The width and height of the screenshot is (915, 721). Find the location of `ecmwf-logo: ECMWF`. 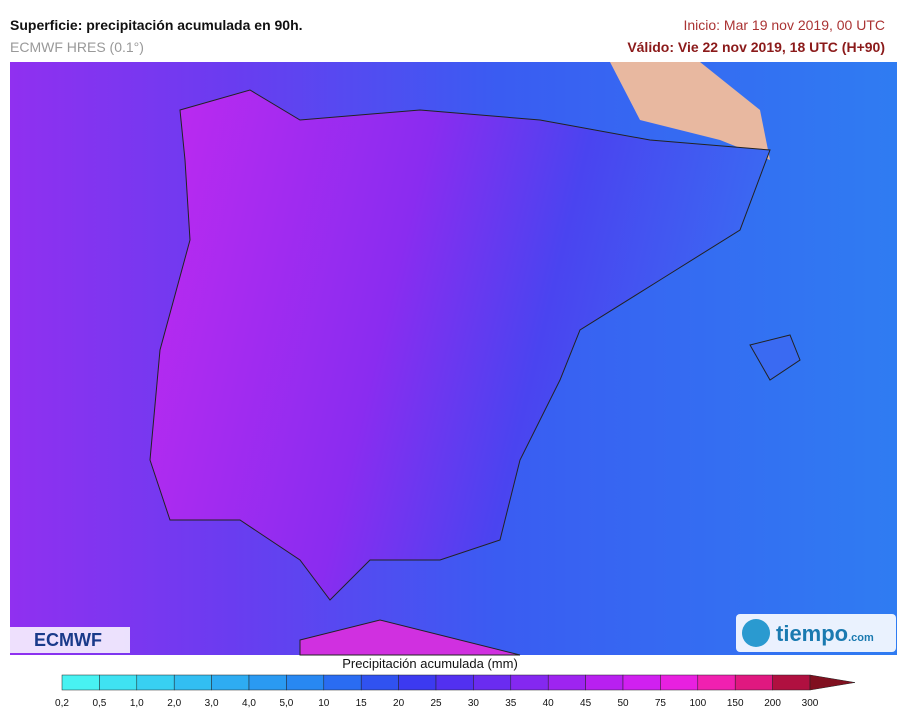

ecmwf-logo: ECMWF is located at coordinates (68, 640).